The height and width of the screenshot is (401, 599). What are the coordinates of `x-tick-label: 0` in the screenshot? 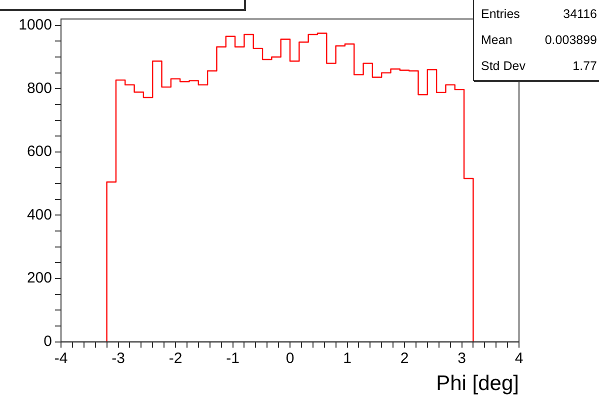 It's located at (290, 358).